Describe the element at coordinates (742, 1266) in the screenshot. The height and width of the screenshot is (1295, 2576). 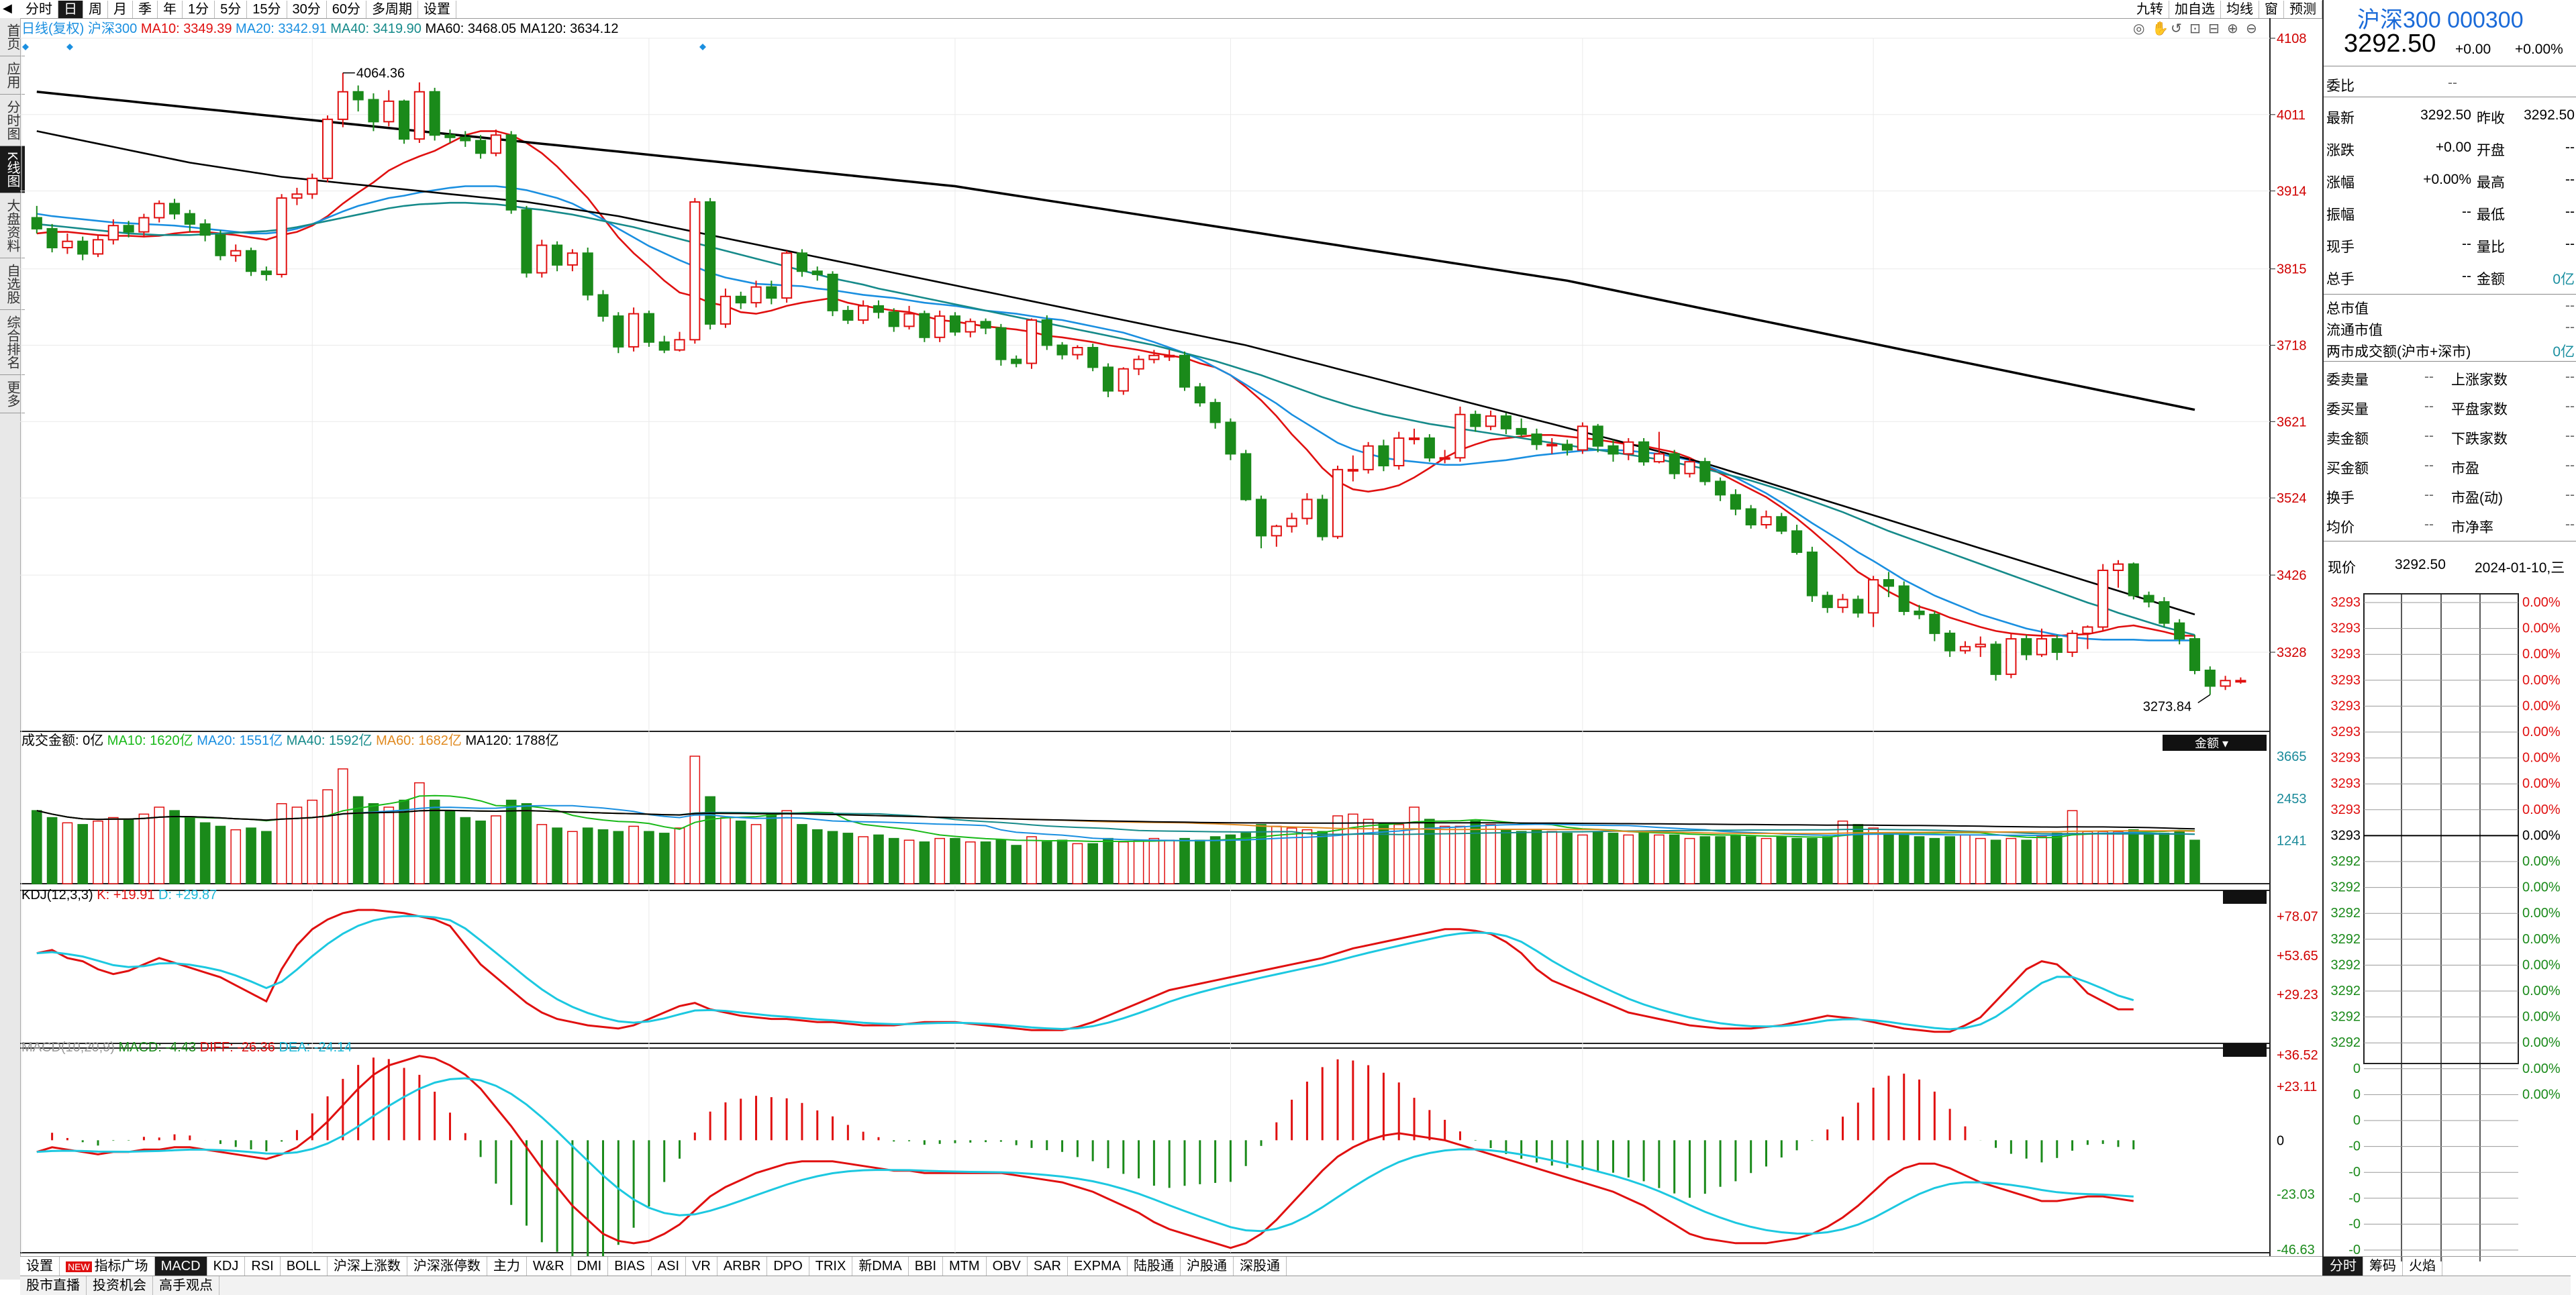
I see `indicator-tab: ARBR` at that location.